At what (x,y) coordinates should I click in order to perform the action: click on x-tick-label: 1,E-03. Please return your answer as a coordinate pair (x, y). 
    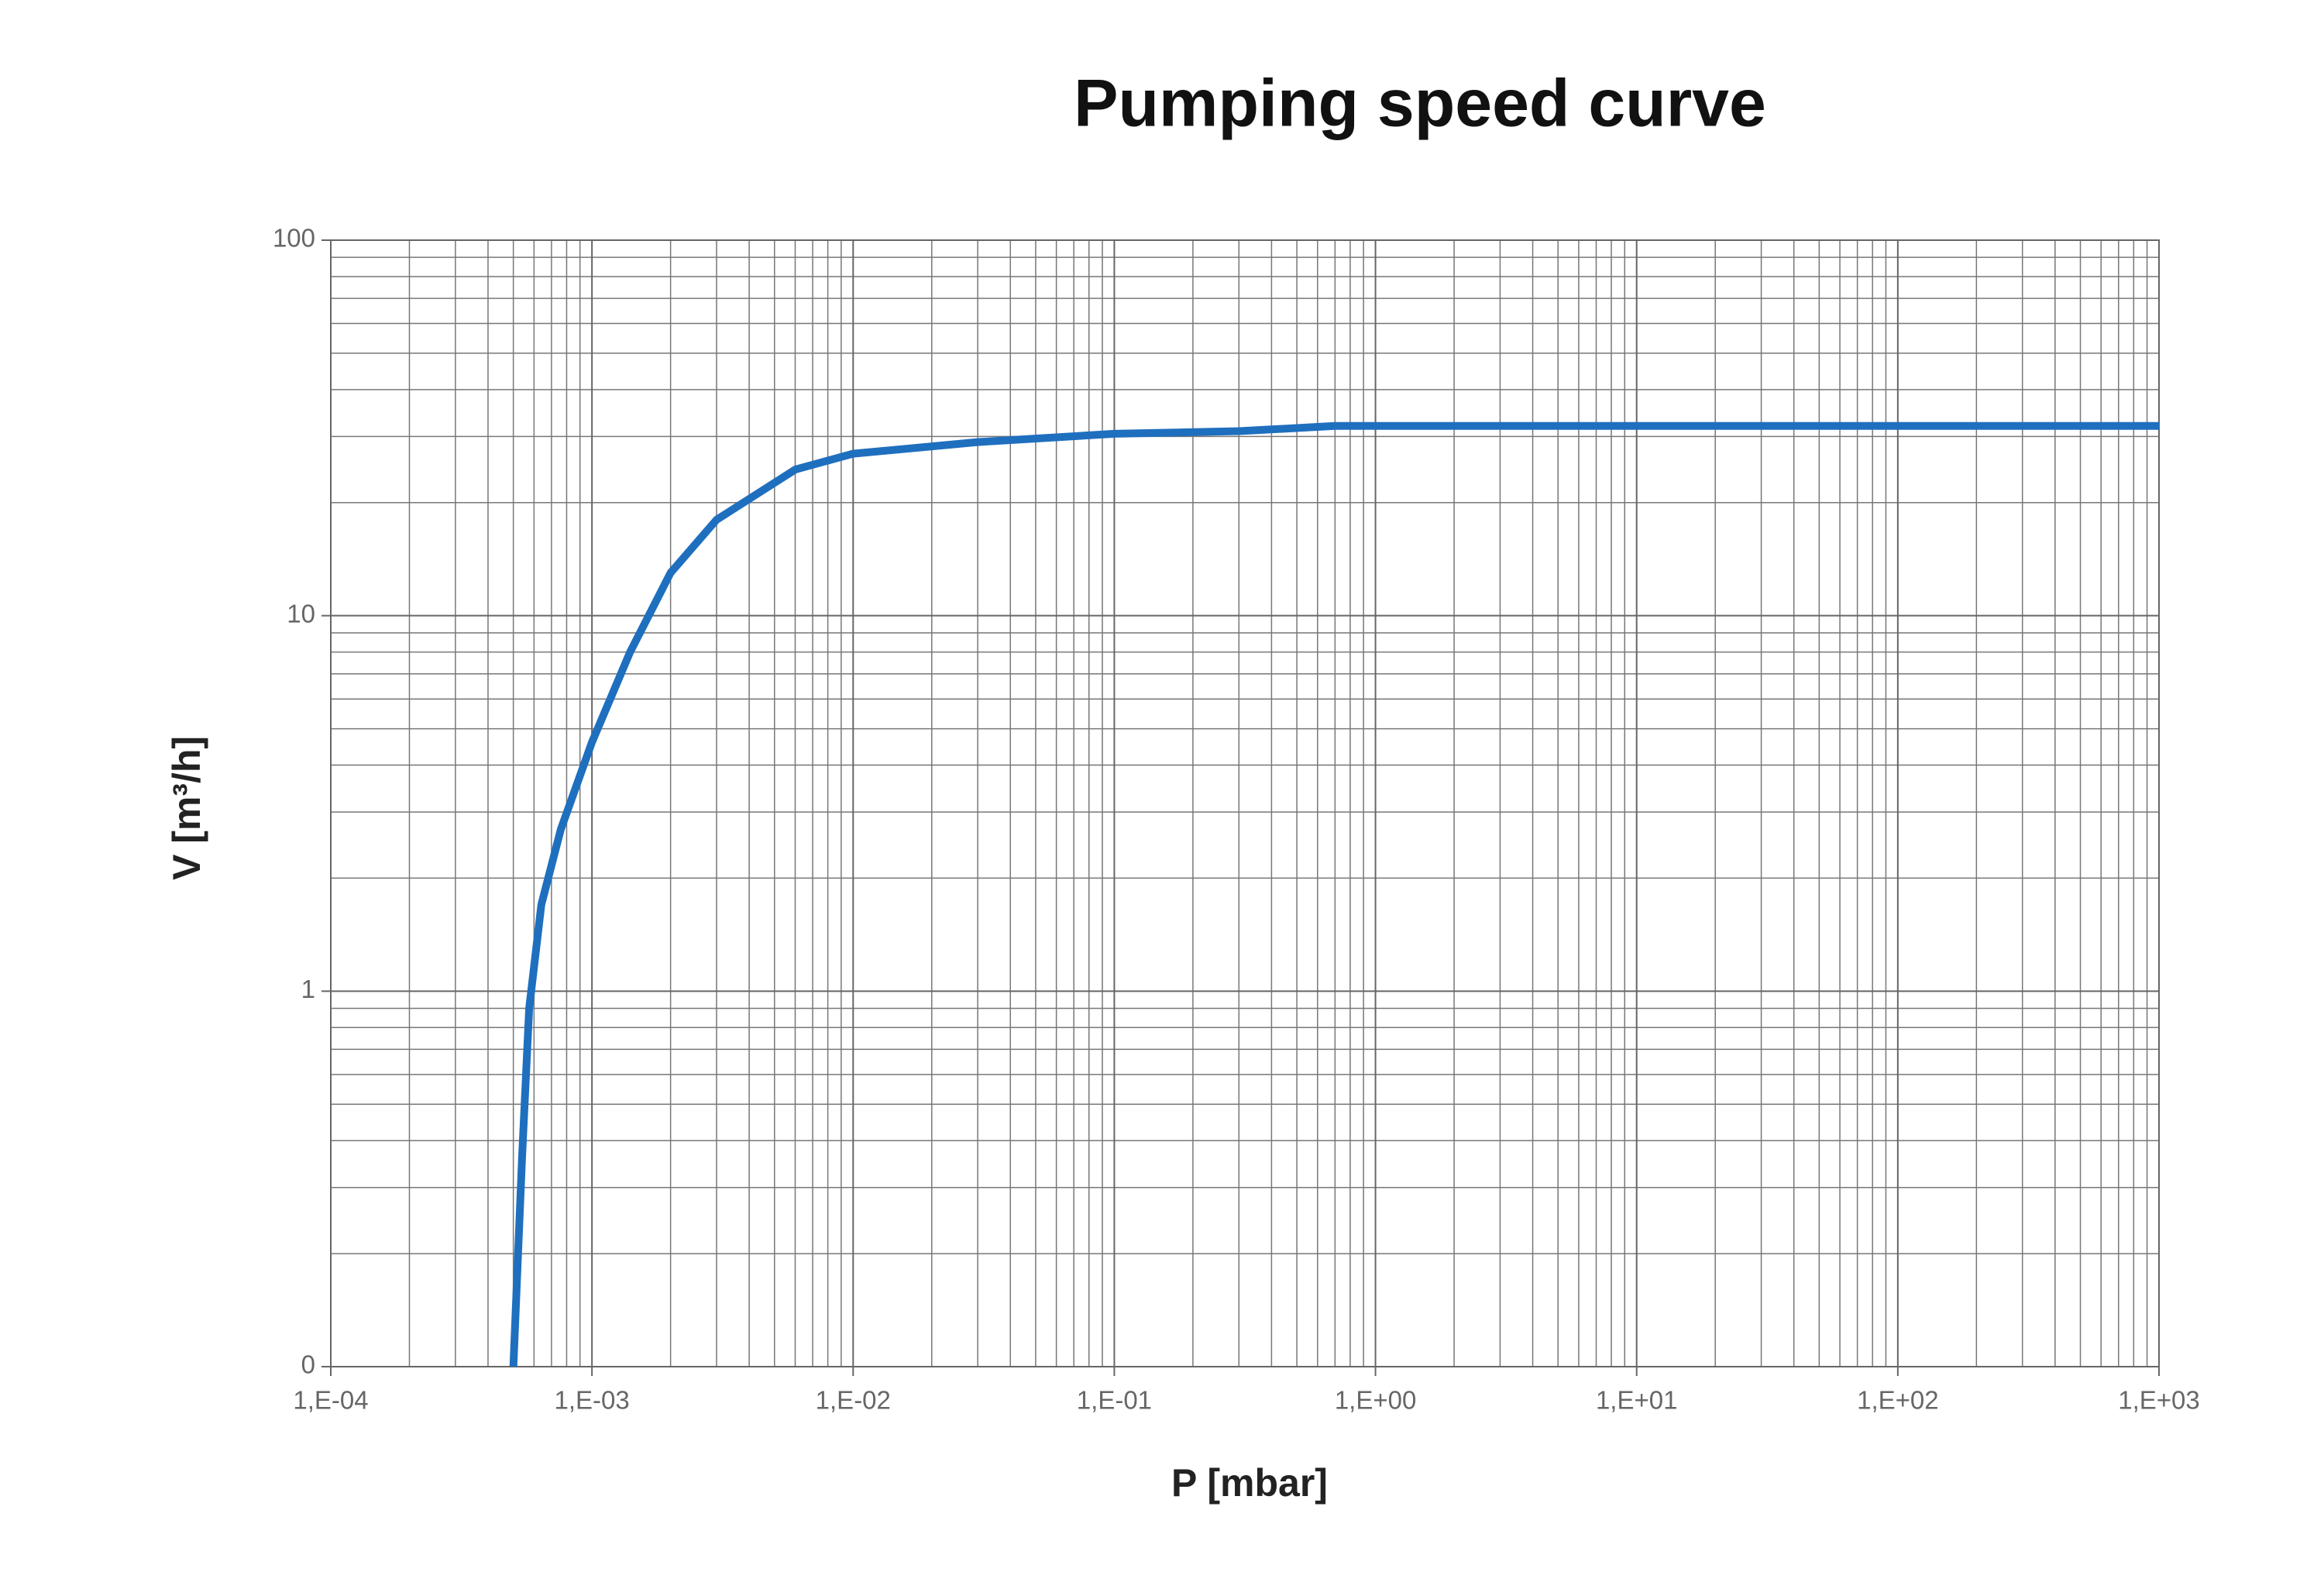
    Looking at the image, I should click on (592, 1400).